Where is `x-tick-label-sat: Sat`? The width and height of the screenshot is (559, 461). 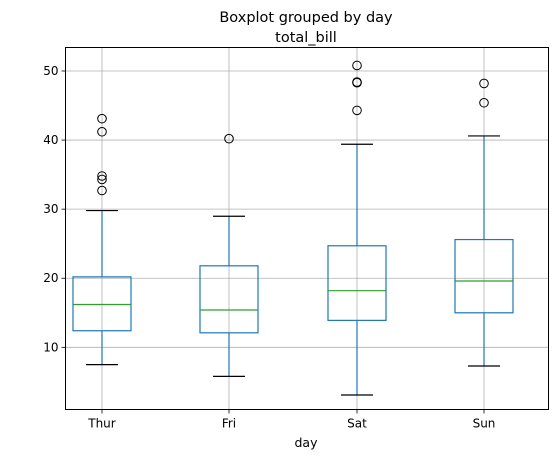 x-tick-label-sat: Sat is located at coordinates (357, 424).